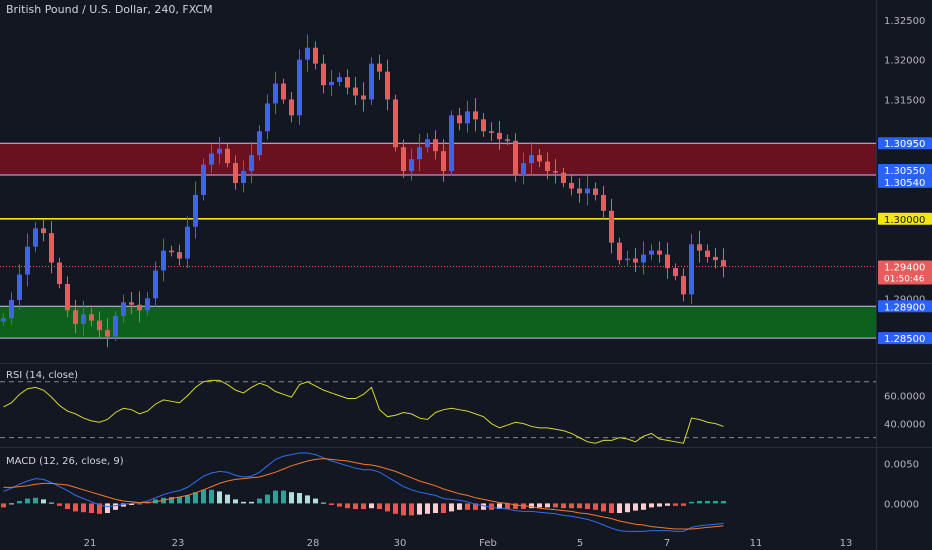  I want to click on level-badge-label: 1.28500, so click(904, 339).